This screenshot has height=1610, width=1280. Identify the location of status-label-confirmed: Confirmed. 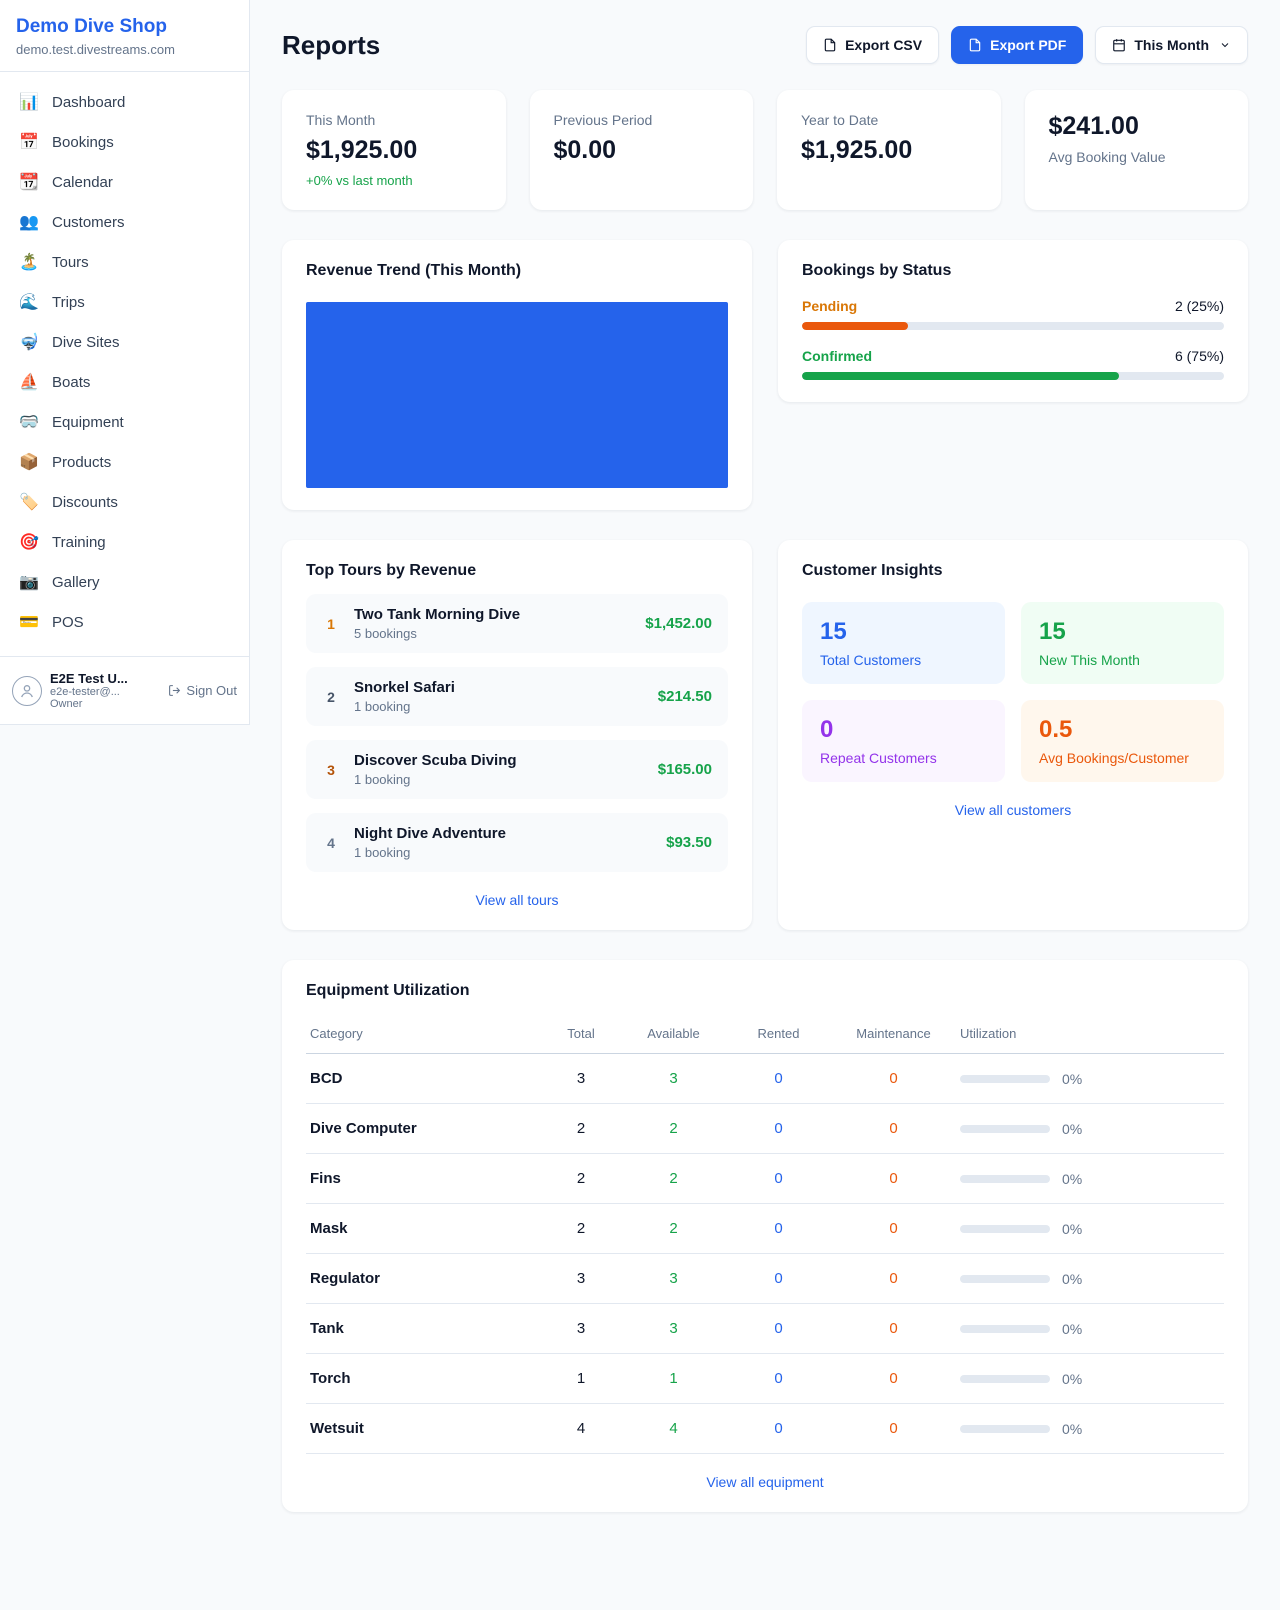
(837, 356).